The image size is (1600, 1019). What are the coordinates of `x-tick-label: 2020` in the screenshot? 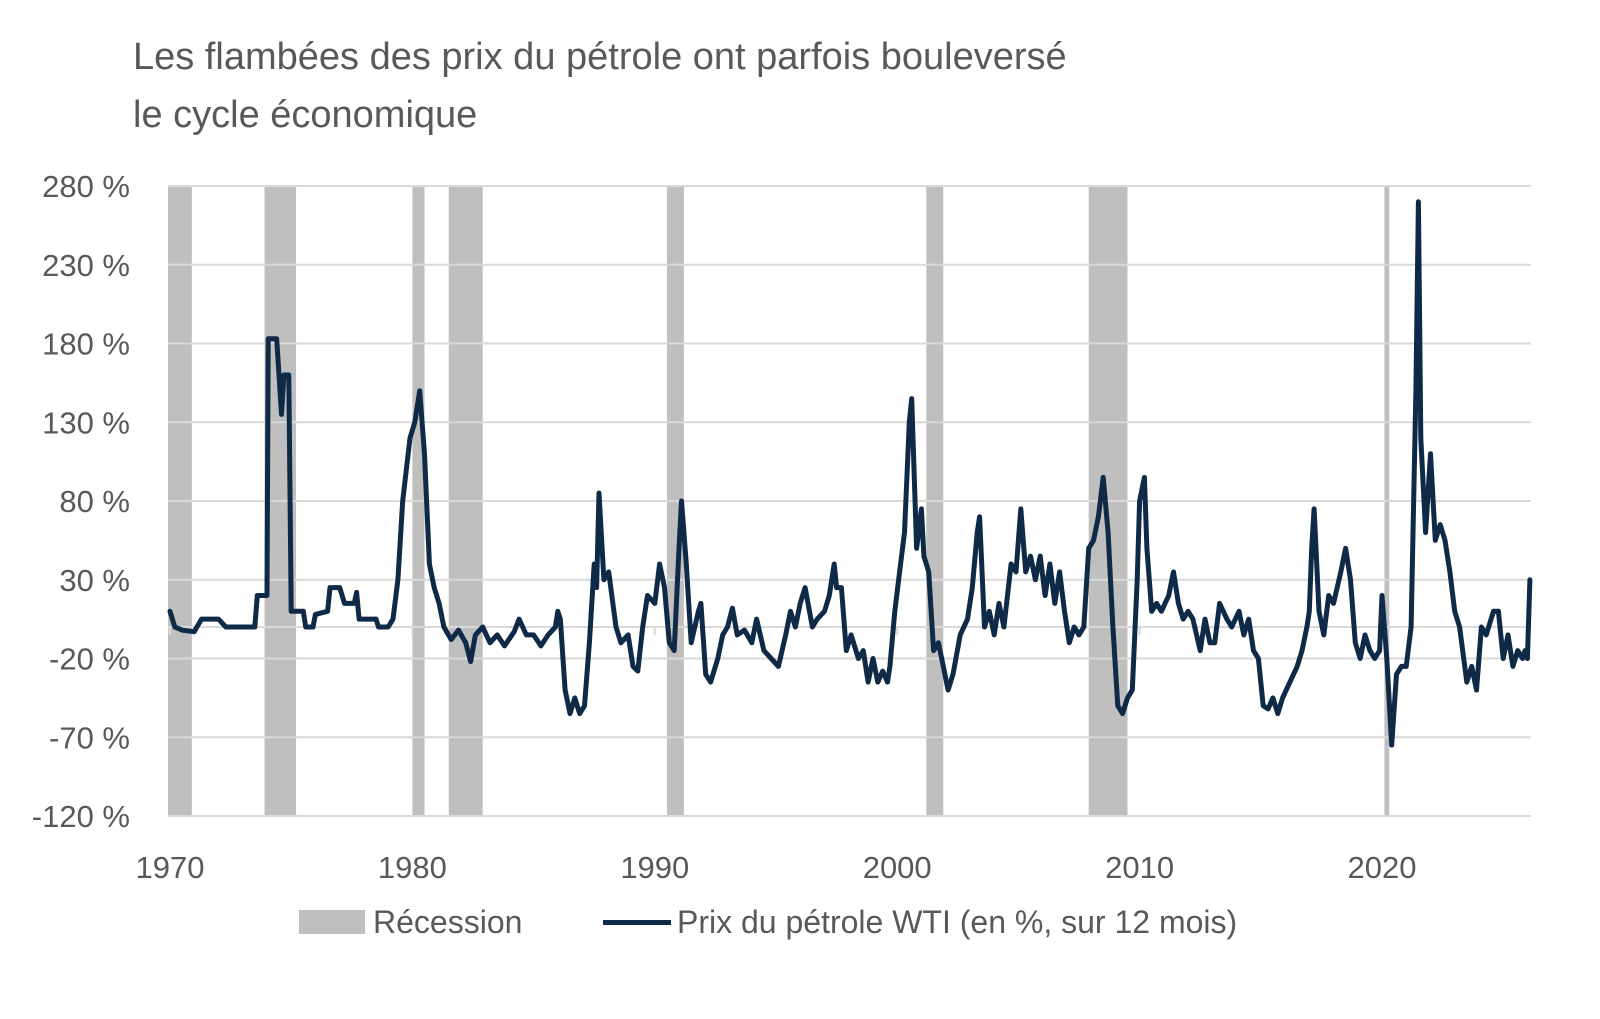 It's located at (1382, 867).